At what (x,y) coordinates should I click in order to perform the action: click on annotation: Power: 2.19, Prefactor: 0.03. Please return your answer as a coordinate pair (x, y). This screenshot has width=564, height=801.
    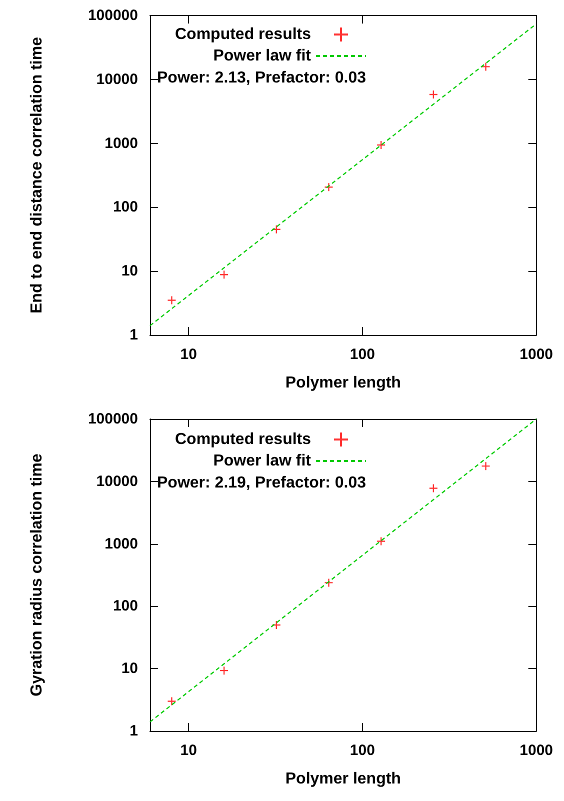
    Looking at the image, I should click on (261, 483).